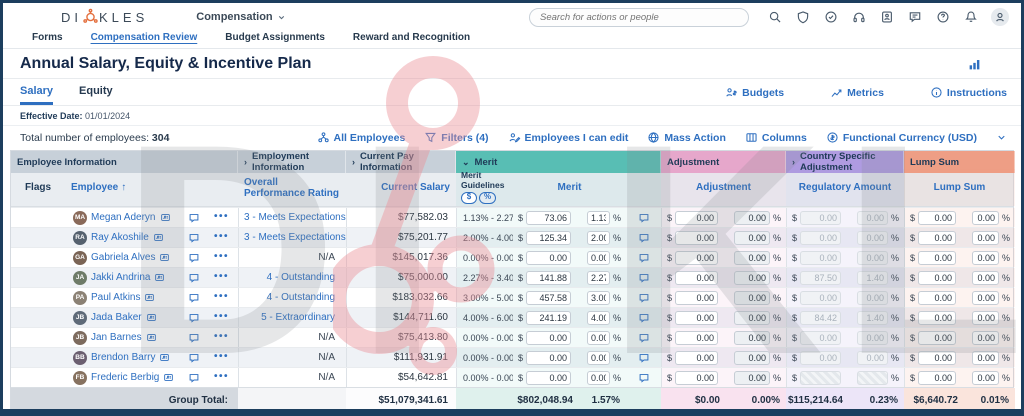  I want to click on directory-button, so click(886, 17).